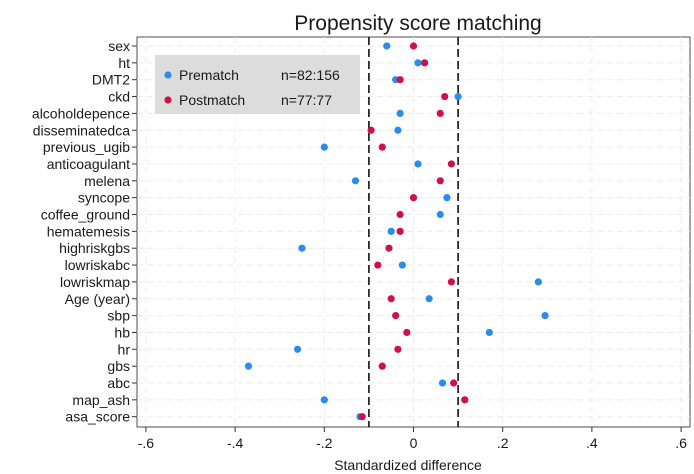 The width and height of the screenshot is (694, 474). I want to click on category-label: disseminatedca, so click(81, 130).